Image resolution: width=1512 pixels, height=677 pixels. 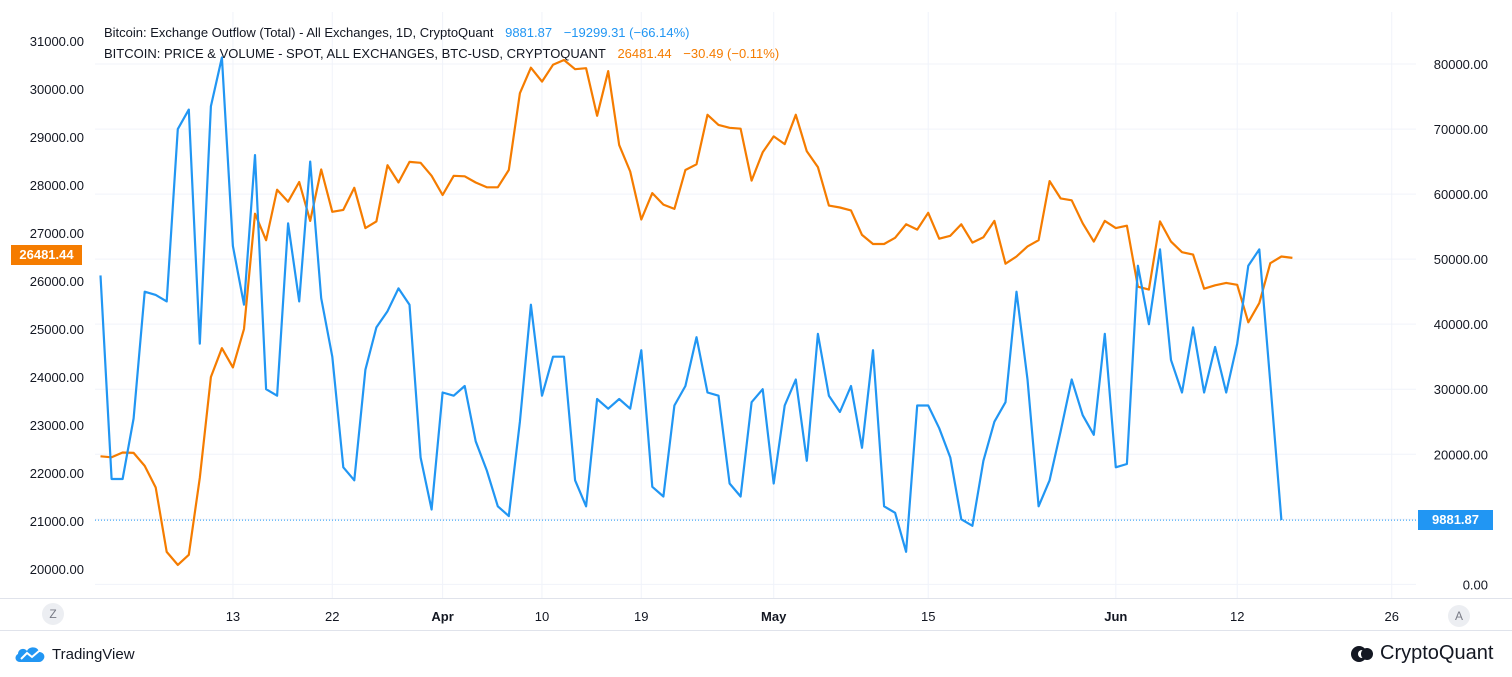 What do you see at coordinates (442, 616) in the screenshot?
I see `x-axis-tick-label: Apr` at bounding box center [442, 616].